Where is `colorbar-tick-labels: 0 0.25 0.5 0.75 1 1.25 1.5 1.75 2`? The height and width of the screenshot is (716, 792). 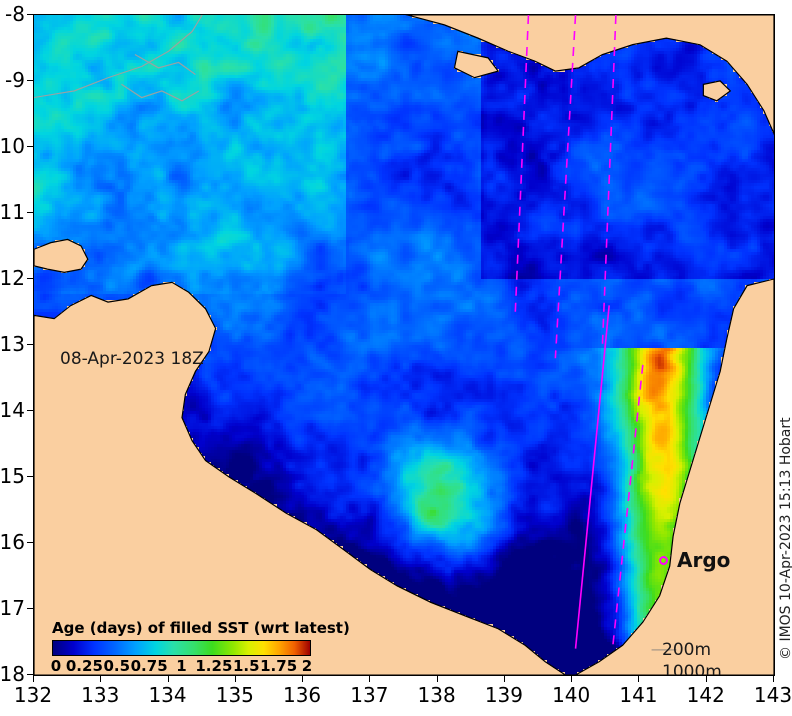 colorbar-tick-labels: 0 0.25 0.5 0.75 1 1.25 1.5 1.75 2 is located at coordinates (181, 666).